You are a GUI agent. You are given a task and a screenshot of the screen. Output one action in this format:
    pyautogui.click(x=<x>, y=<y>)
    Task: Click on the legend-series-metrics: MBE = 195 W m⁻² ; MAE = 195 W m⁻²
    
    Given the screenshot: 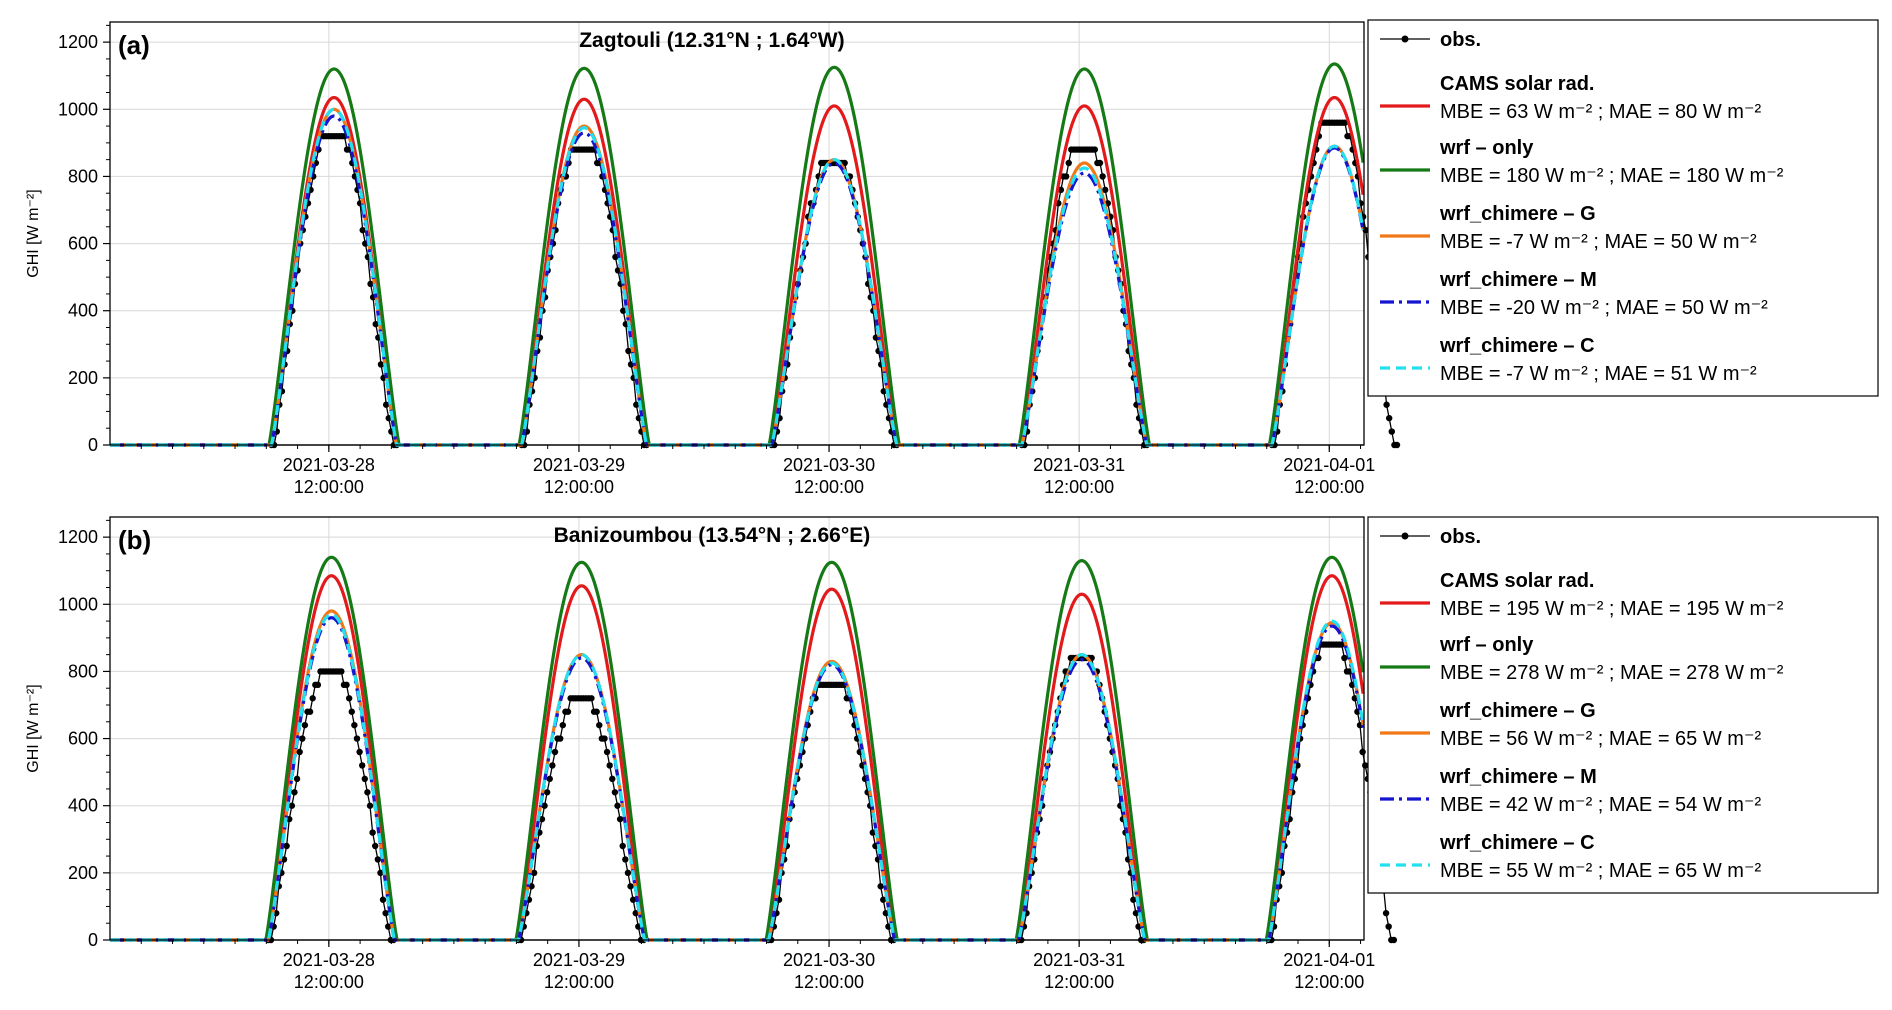 What is the action you would take?
    pyautogui.click(x=1612, y=609)
    